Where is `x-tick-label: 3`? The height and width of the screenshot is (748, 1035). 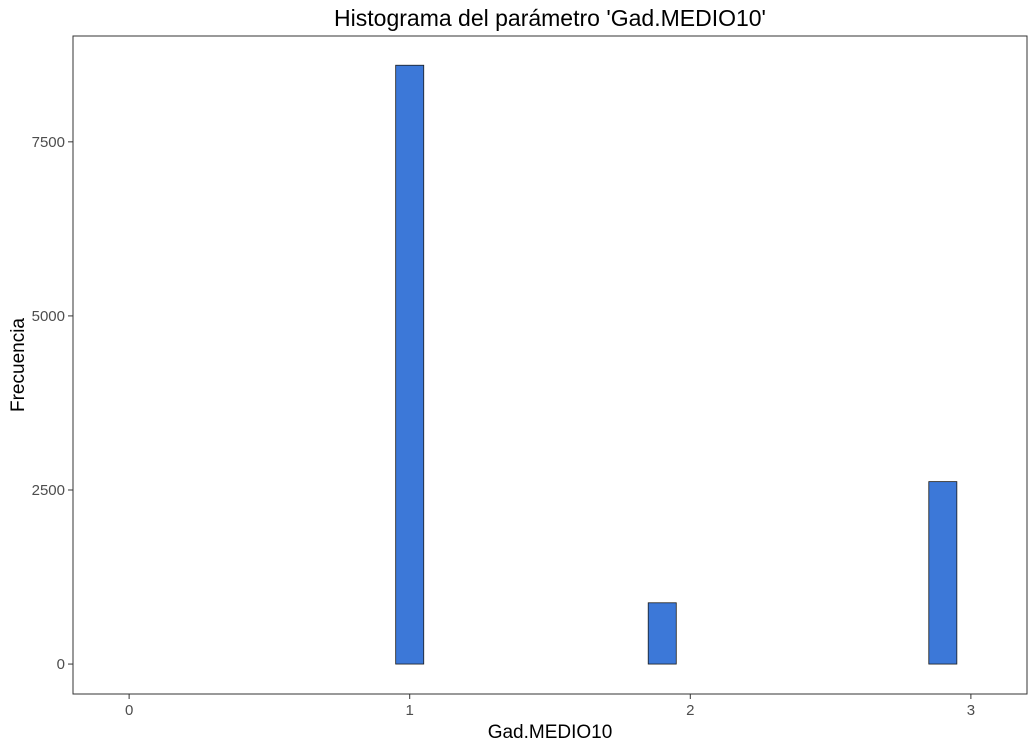
x-tick-label: 3 is located at coordinates (971, 710).